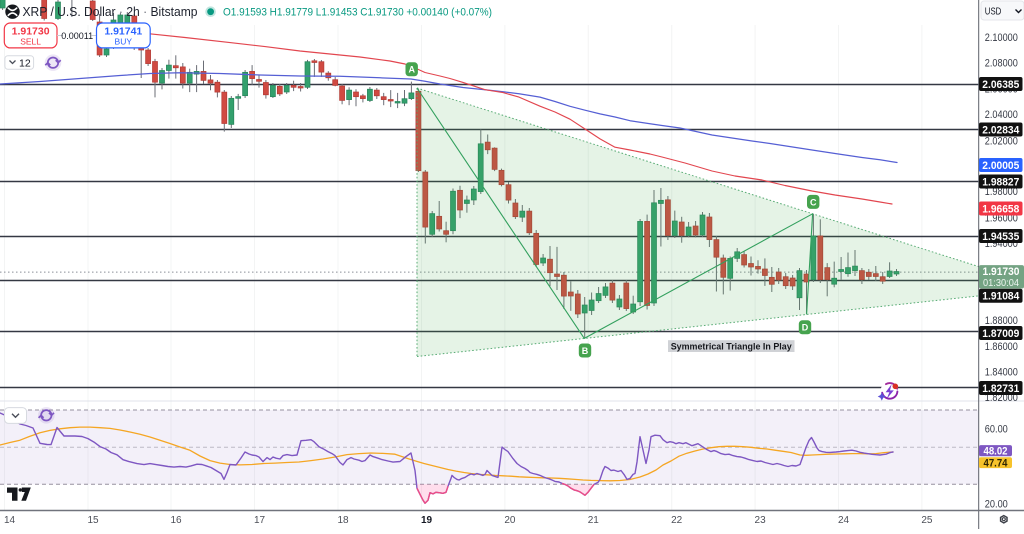  I want to click on svg-text: C, so click(813, 202).